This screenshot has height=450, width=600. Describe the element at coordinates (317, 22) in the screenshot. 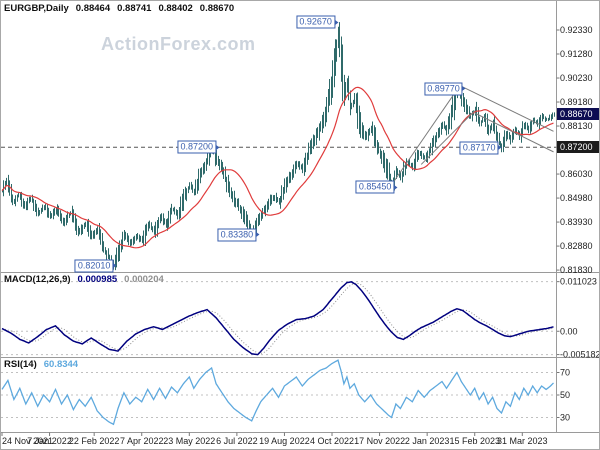

I see `price-annotation: 0.92670` at that location.